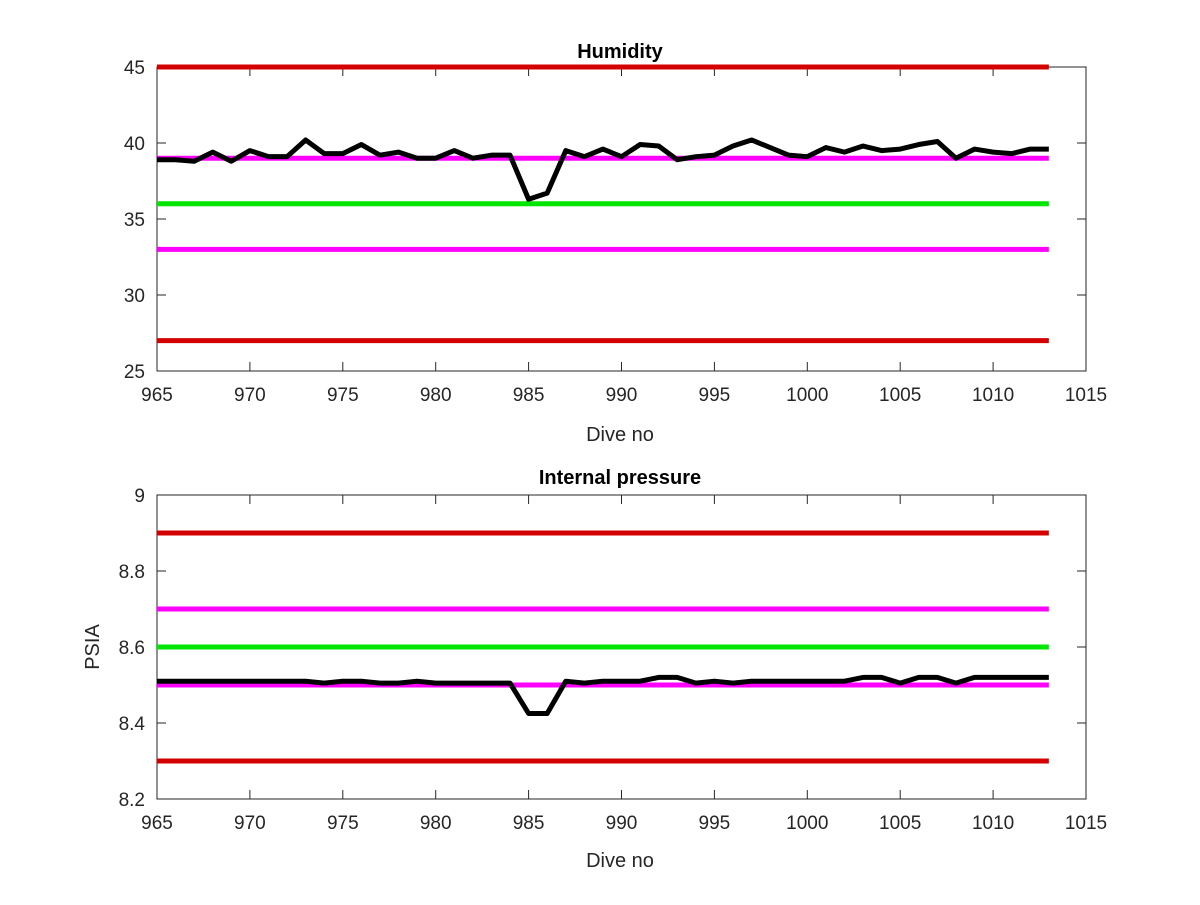 The height and width of the screenshot is (905, 1200). What do you see at coordinates (132, 800) in the screenshot?
I see `y-tick-label: 8.2` at bounding box center [132, 800].